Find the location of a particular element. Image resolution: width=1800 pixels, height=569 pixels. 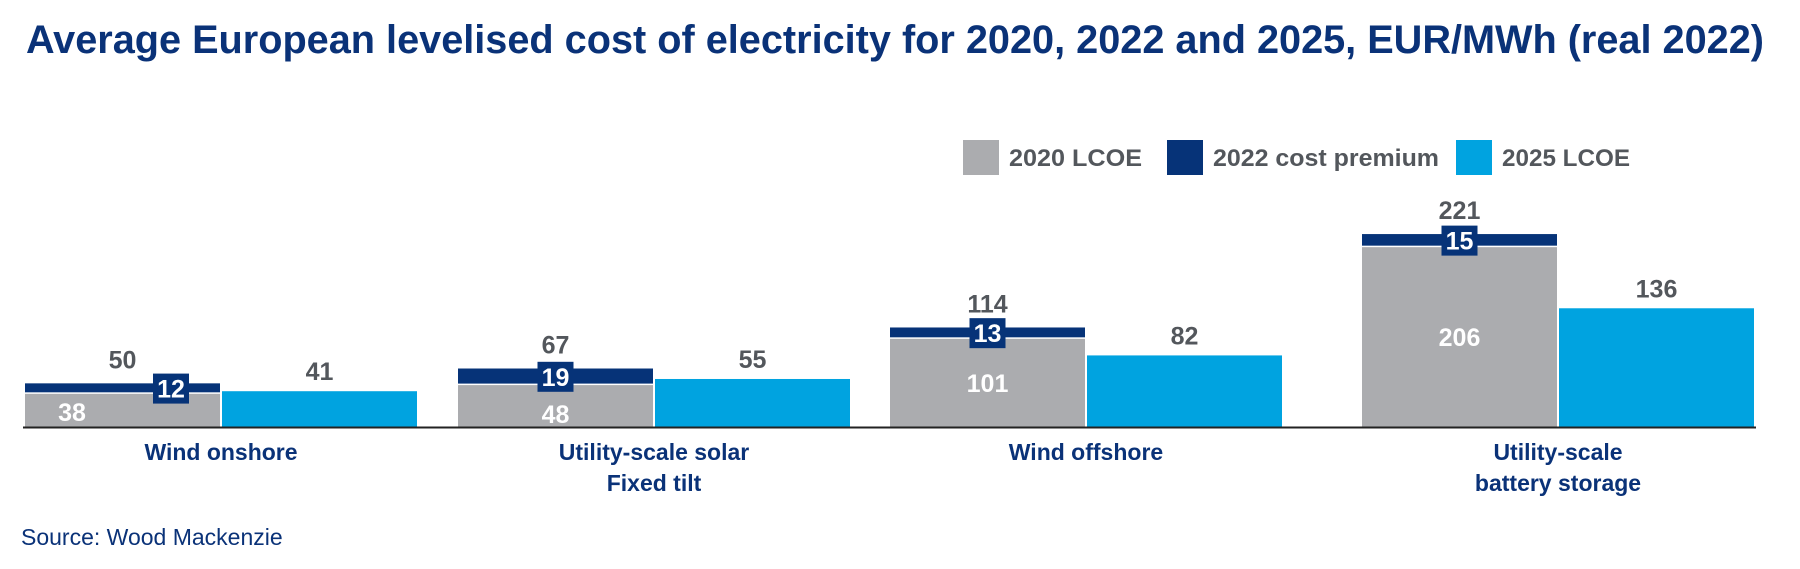

legend-swatch-2025-lcoe is located at coordinates (1474, 157).